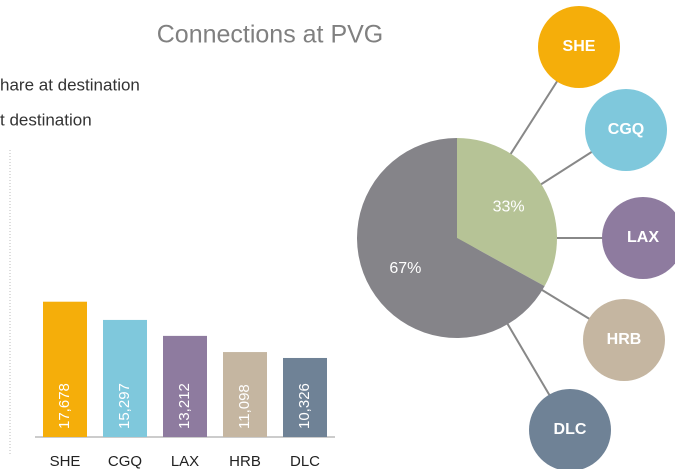 Image resolution: width=675 pixels, height=469 pixels. I want to click on value-label: 11,098, so click(244, 406).